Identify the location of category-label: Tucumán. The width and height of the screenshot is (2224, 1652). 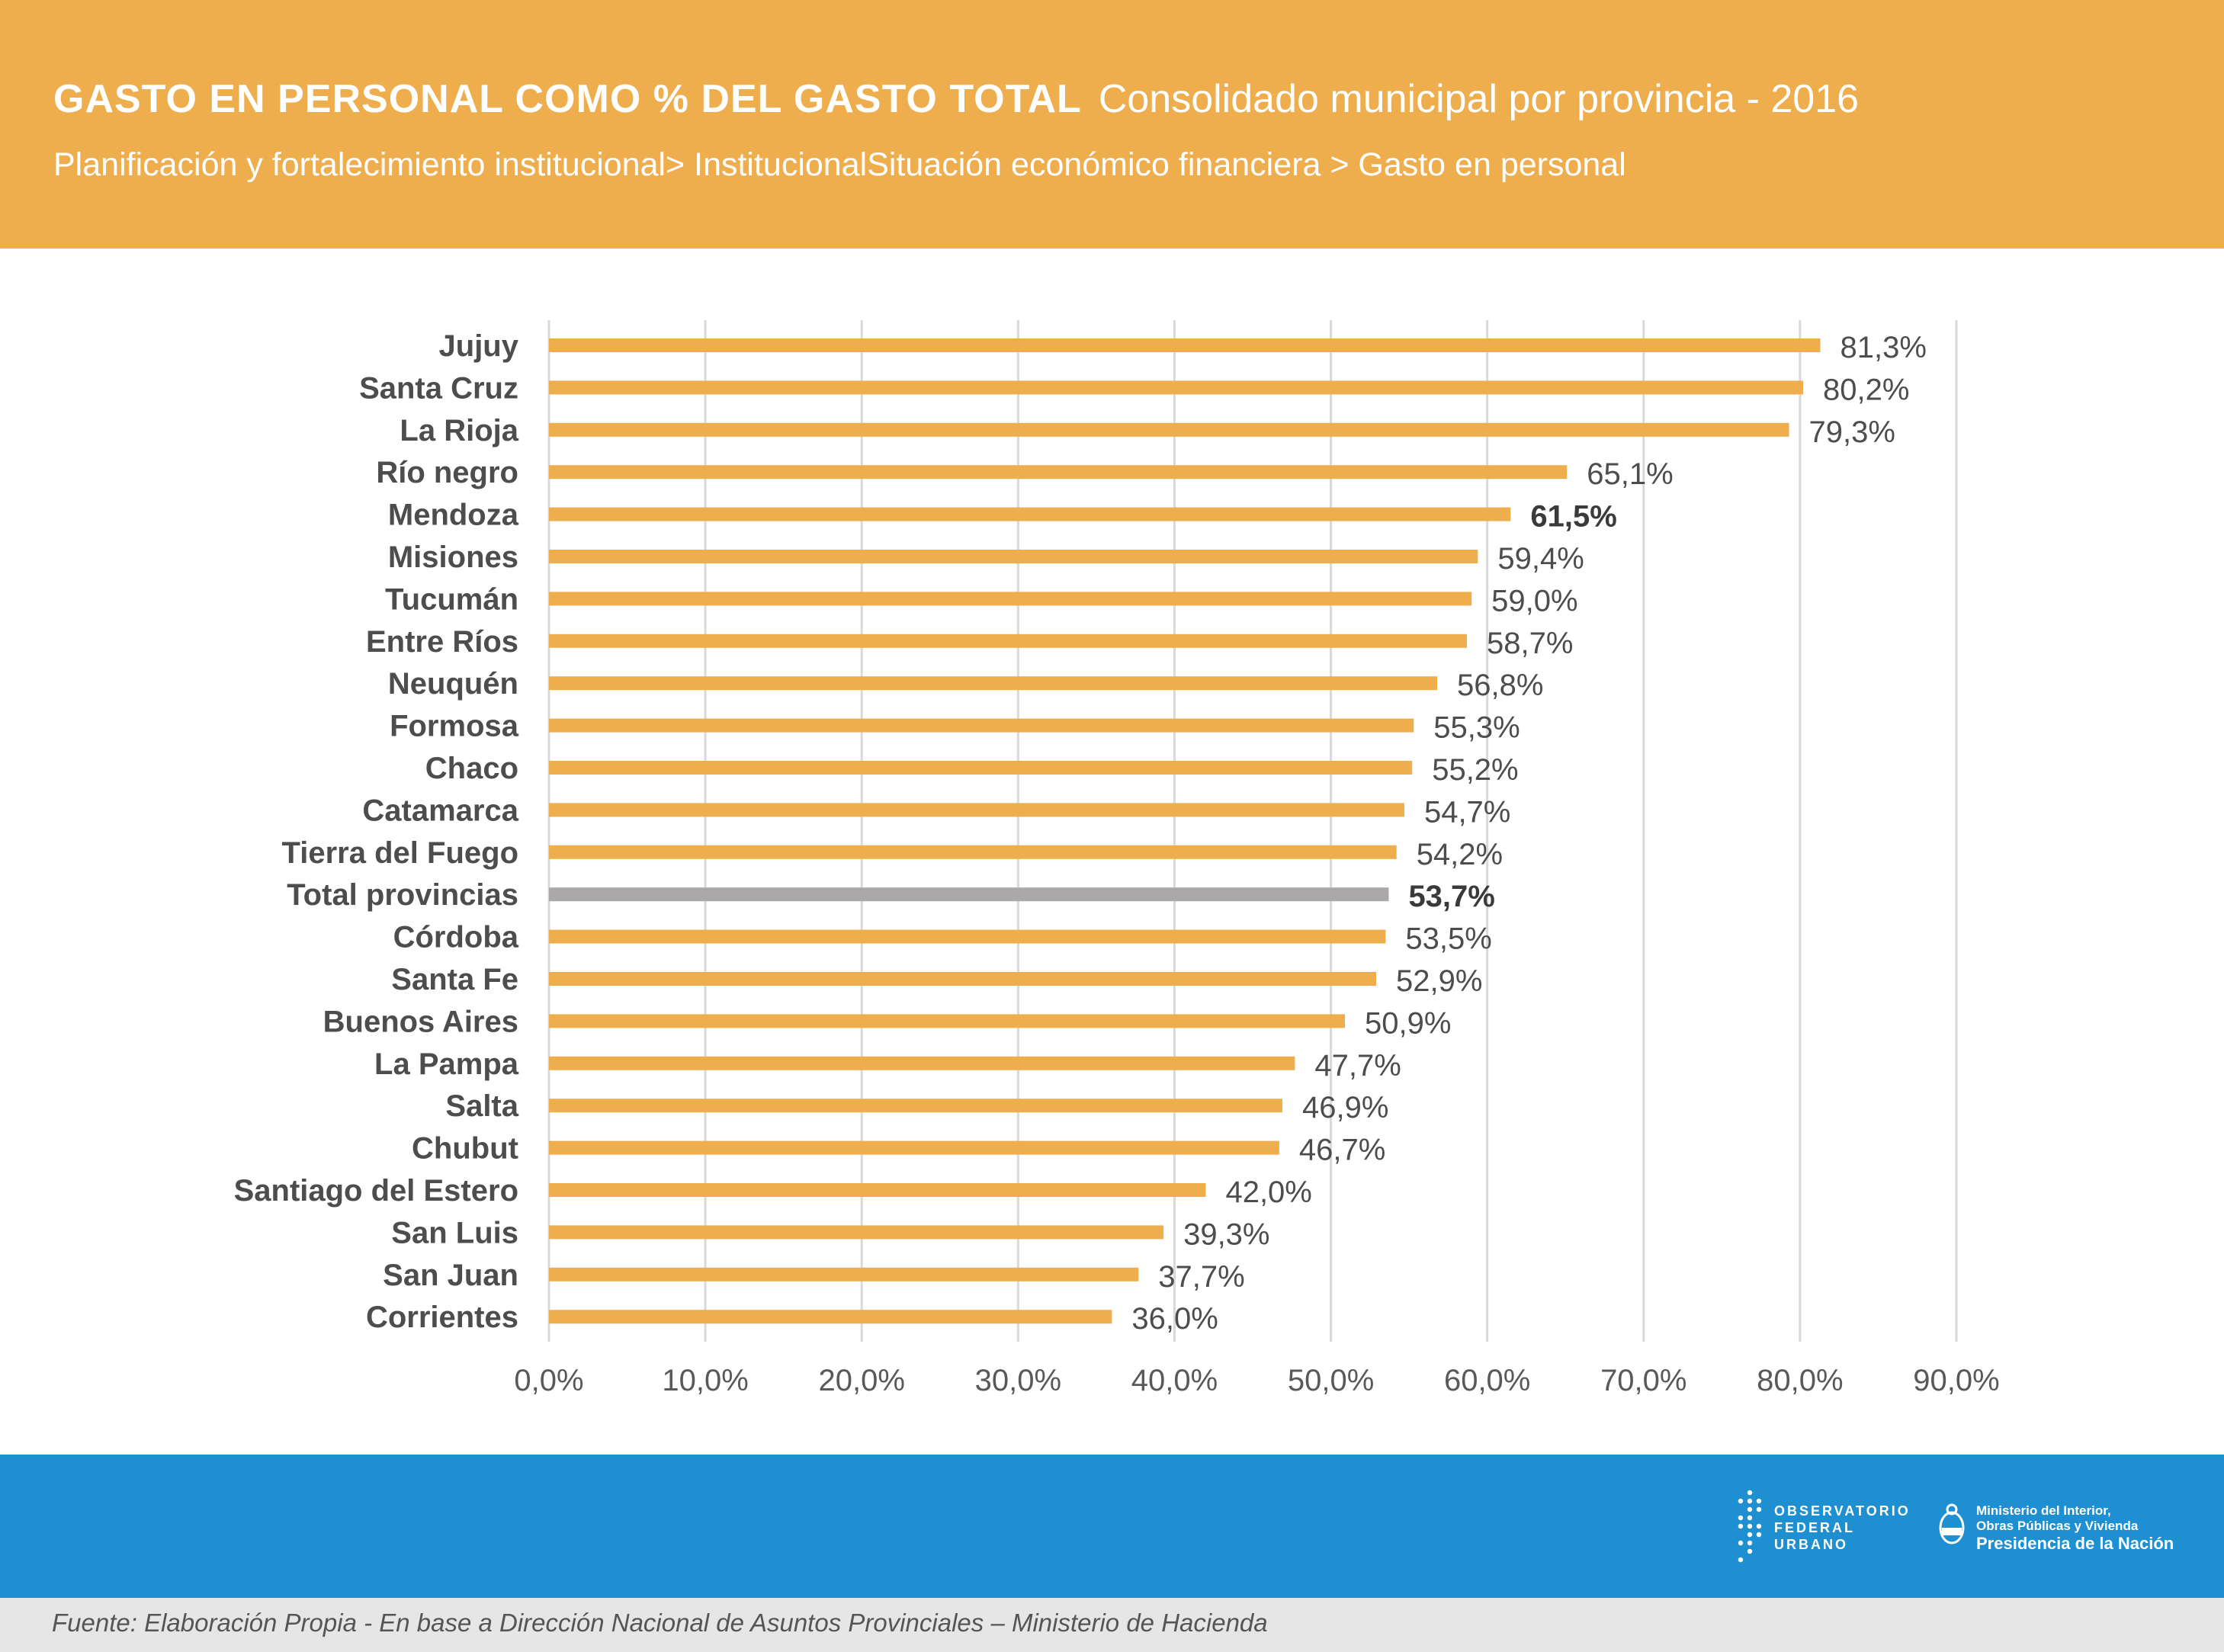
(451, 599).